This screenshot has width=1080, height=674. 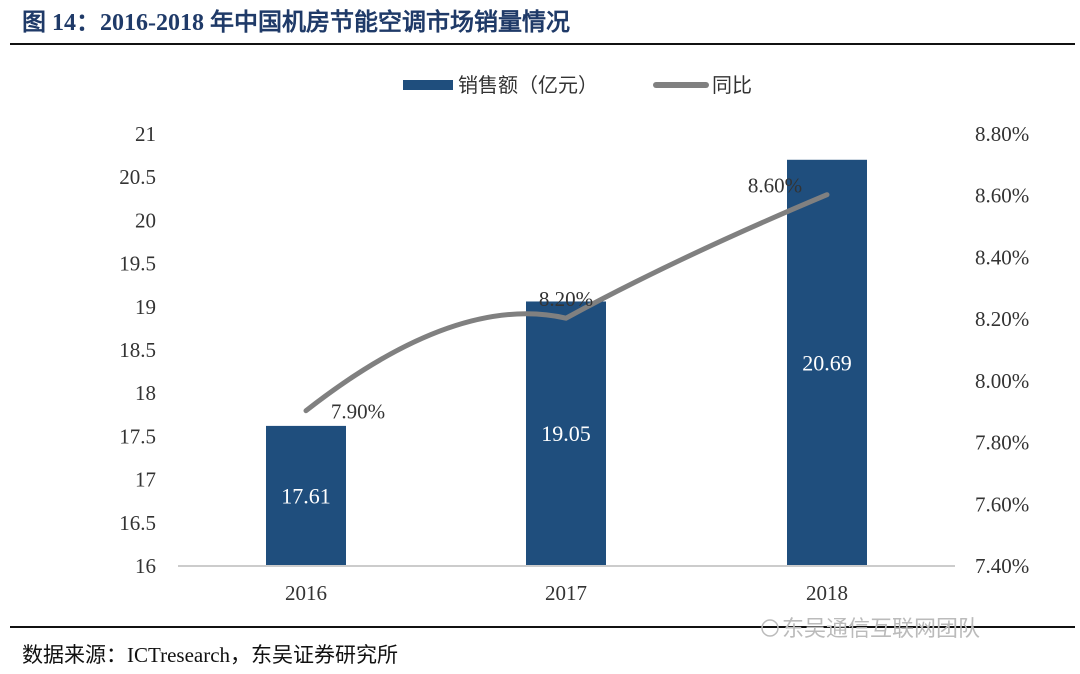 I want to click on legend: 销售额（亿元） 同比, so click(x=577, y=85).